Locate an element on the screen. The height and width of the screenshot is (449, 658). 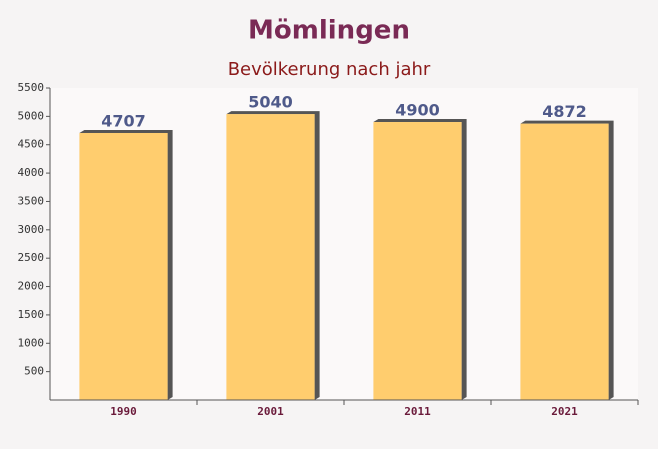
y-tick-label: 3000 is located at coordinates (31, 229).